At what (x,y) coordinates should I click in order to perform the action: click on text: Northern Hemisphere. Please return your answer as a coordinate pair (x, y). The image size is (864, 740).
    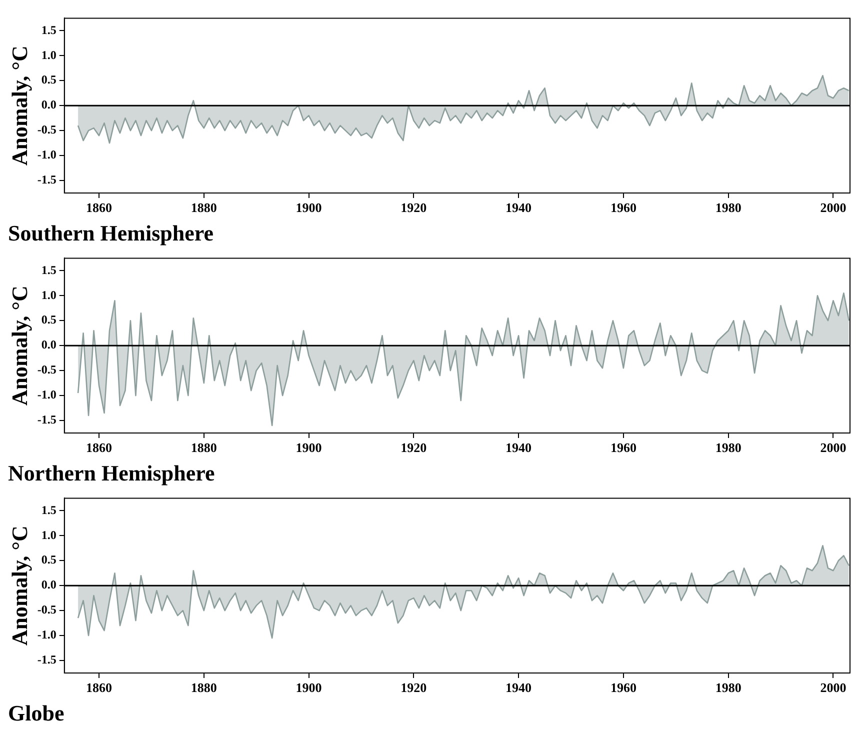
    Looking at the image, I should click on (111, 473).